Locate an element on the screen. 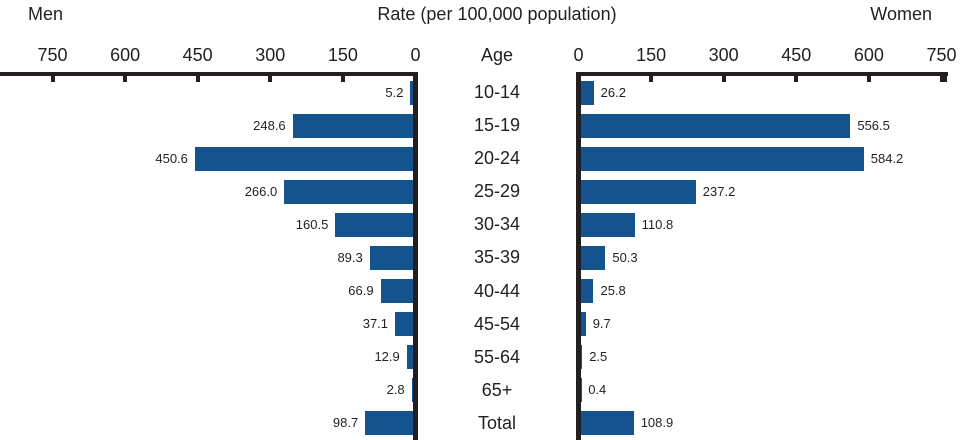 This screenshot has height=440, width=960. age-category-label: 15-19 is located at coordinates (497, 125).